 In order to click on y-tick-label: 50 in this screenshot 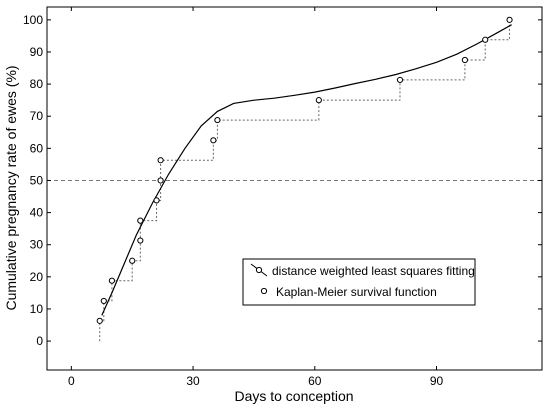, I will do `click(37, 180)`.